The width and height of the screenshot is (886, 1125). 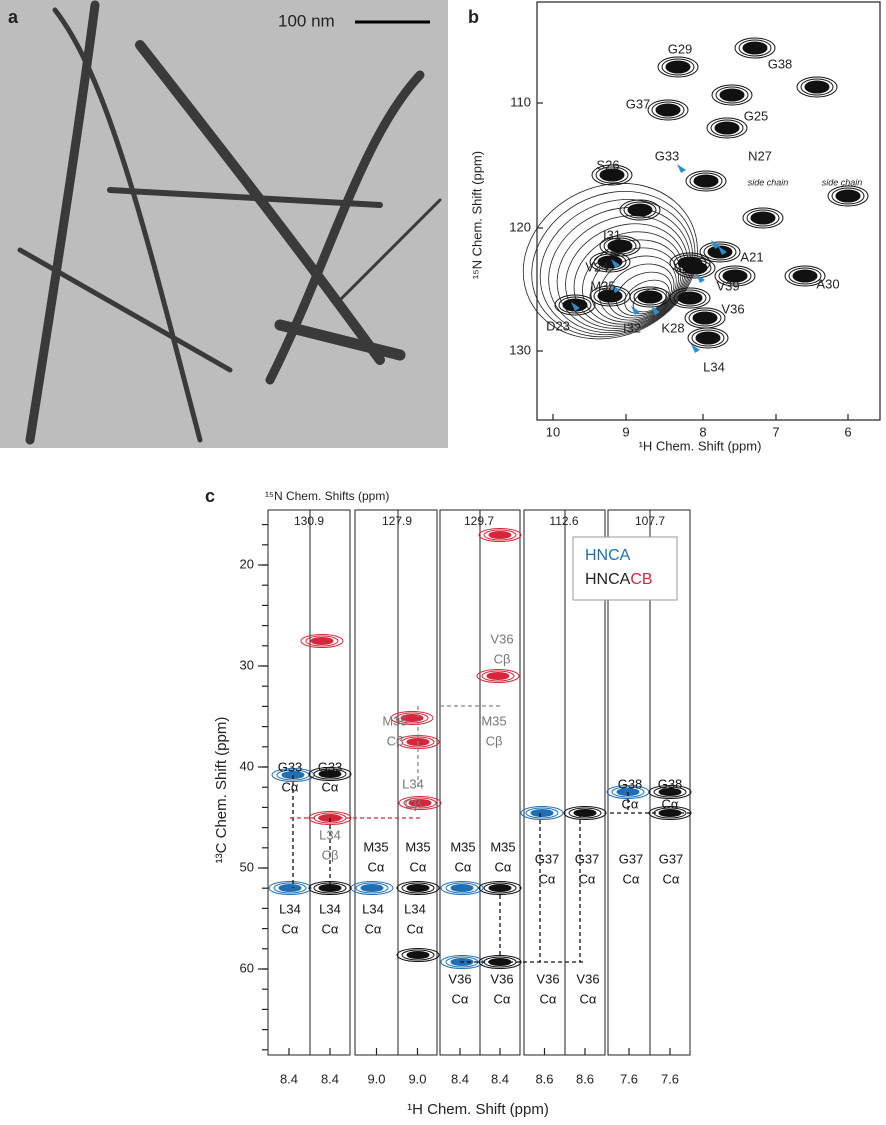 I want to click on peak-label: K28, so click(x=672, y=327).